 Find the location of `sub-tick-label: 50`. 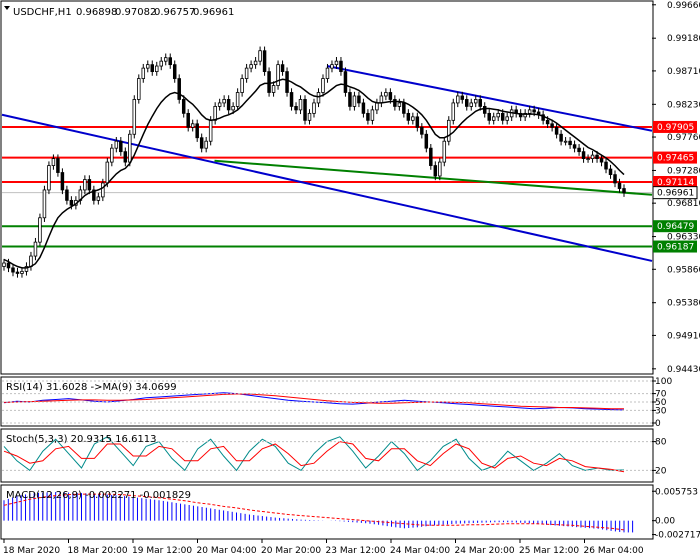

sub-tick-label: 50 is located at coordinates (661, 403).